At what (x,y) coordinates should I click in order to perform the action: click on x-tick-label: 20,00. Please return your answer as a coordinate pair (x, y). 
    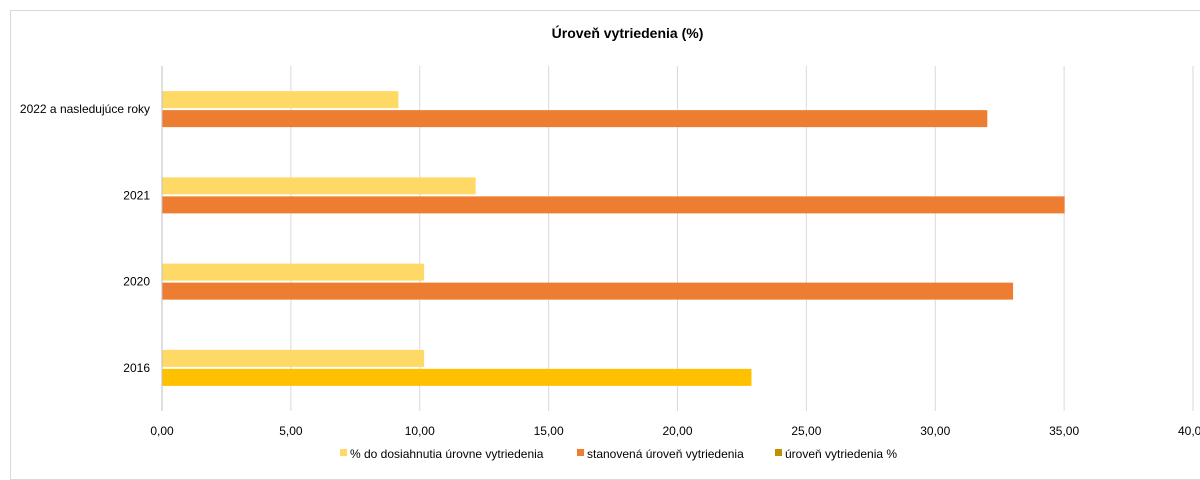
    Looking at the image, I should click on (677, 431).